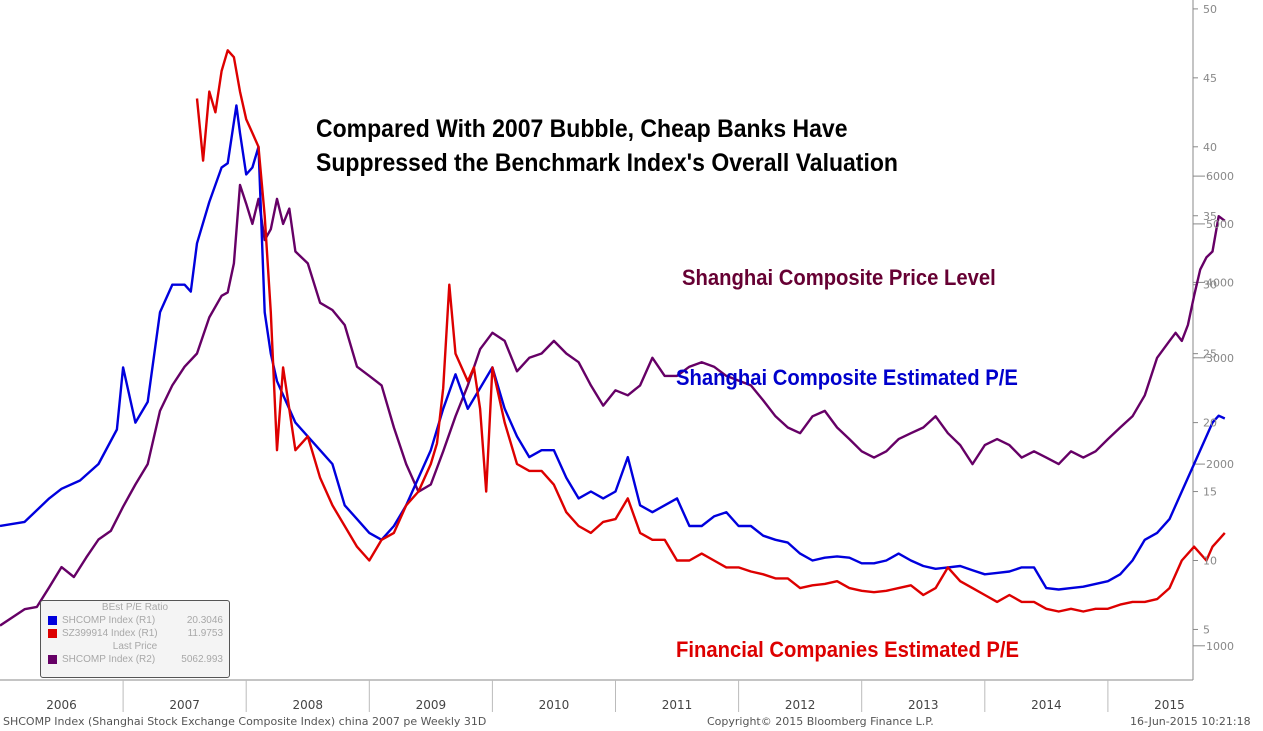 The height and width of the screenshot is (731, 1263). What do you see at coordinates (1220, 282) in the screenshot?
I see `r2-tick-label: 4000` at bounding box center [1220, 282].